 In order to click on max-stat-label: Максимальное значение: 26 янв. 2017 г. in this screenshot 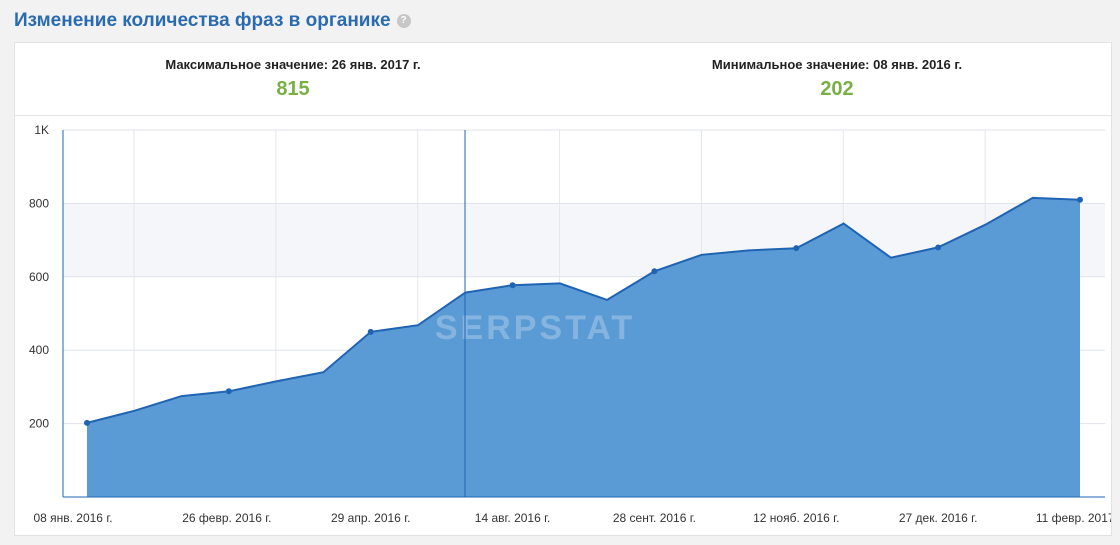, I will do `click(293, 64)`.